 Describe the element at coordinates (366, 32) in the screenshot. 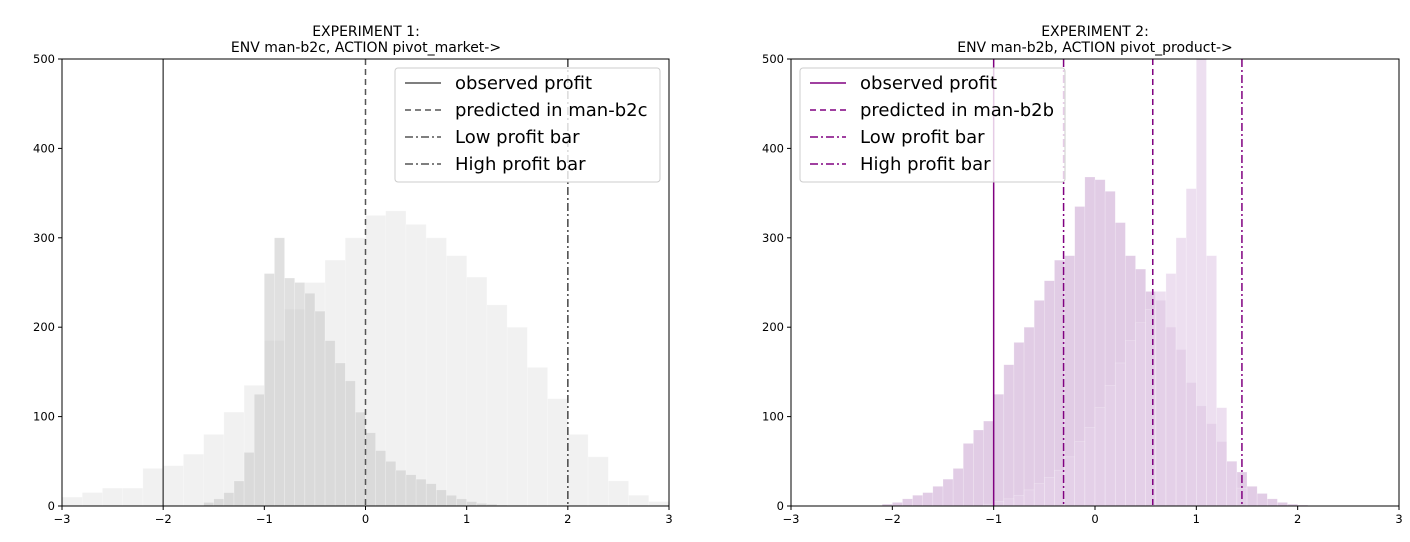

I see `panel-title: EXPERIMENT 1:` at that location.